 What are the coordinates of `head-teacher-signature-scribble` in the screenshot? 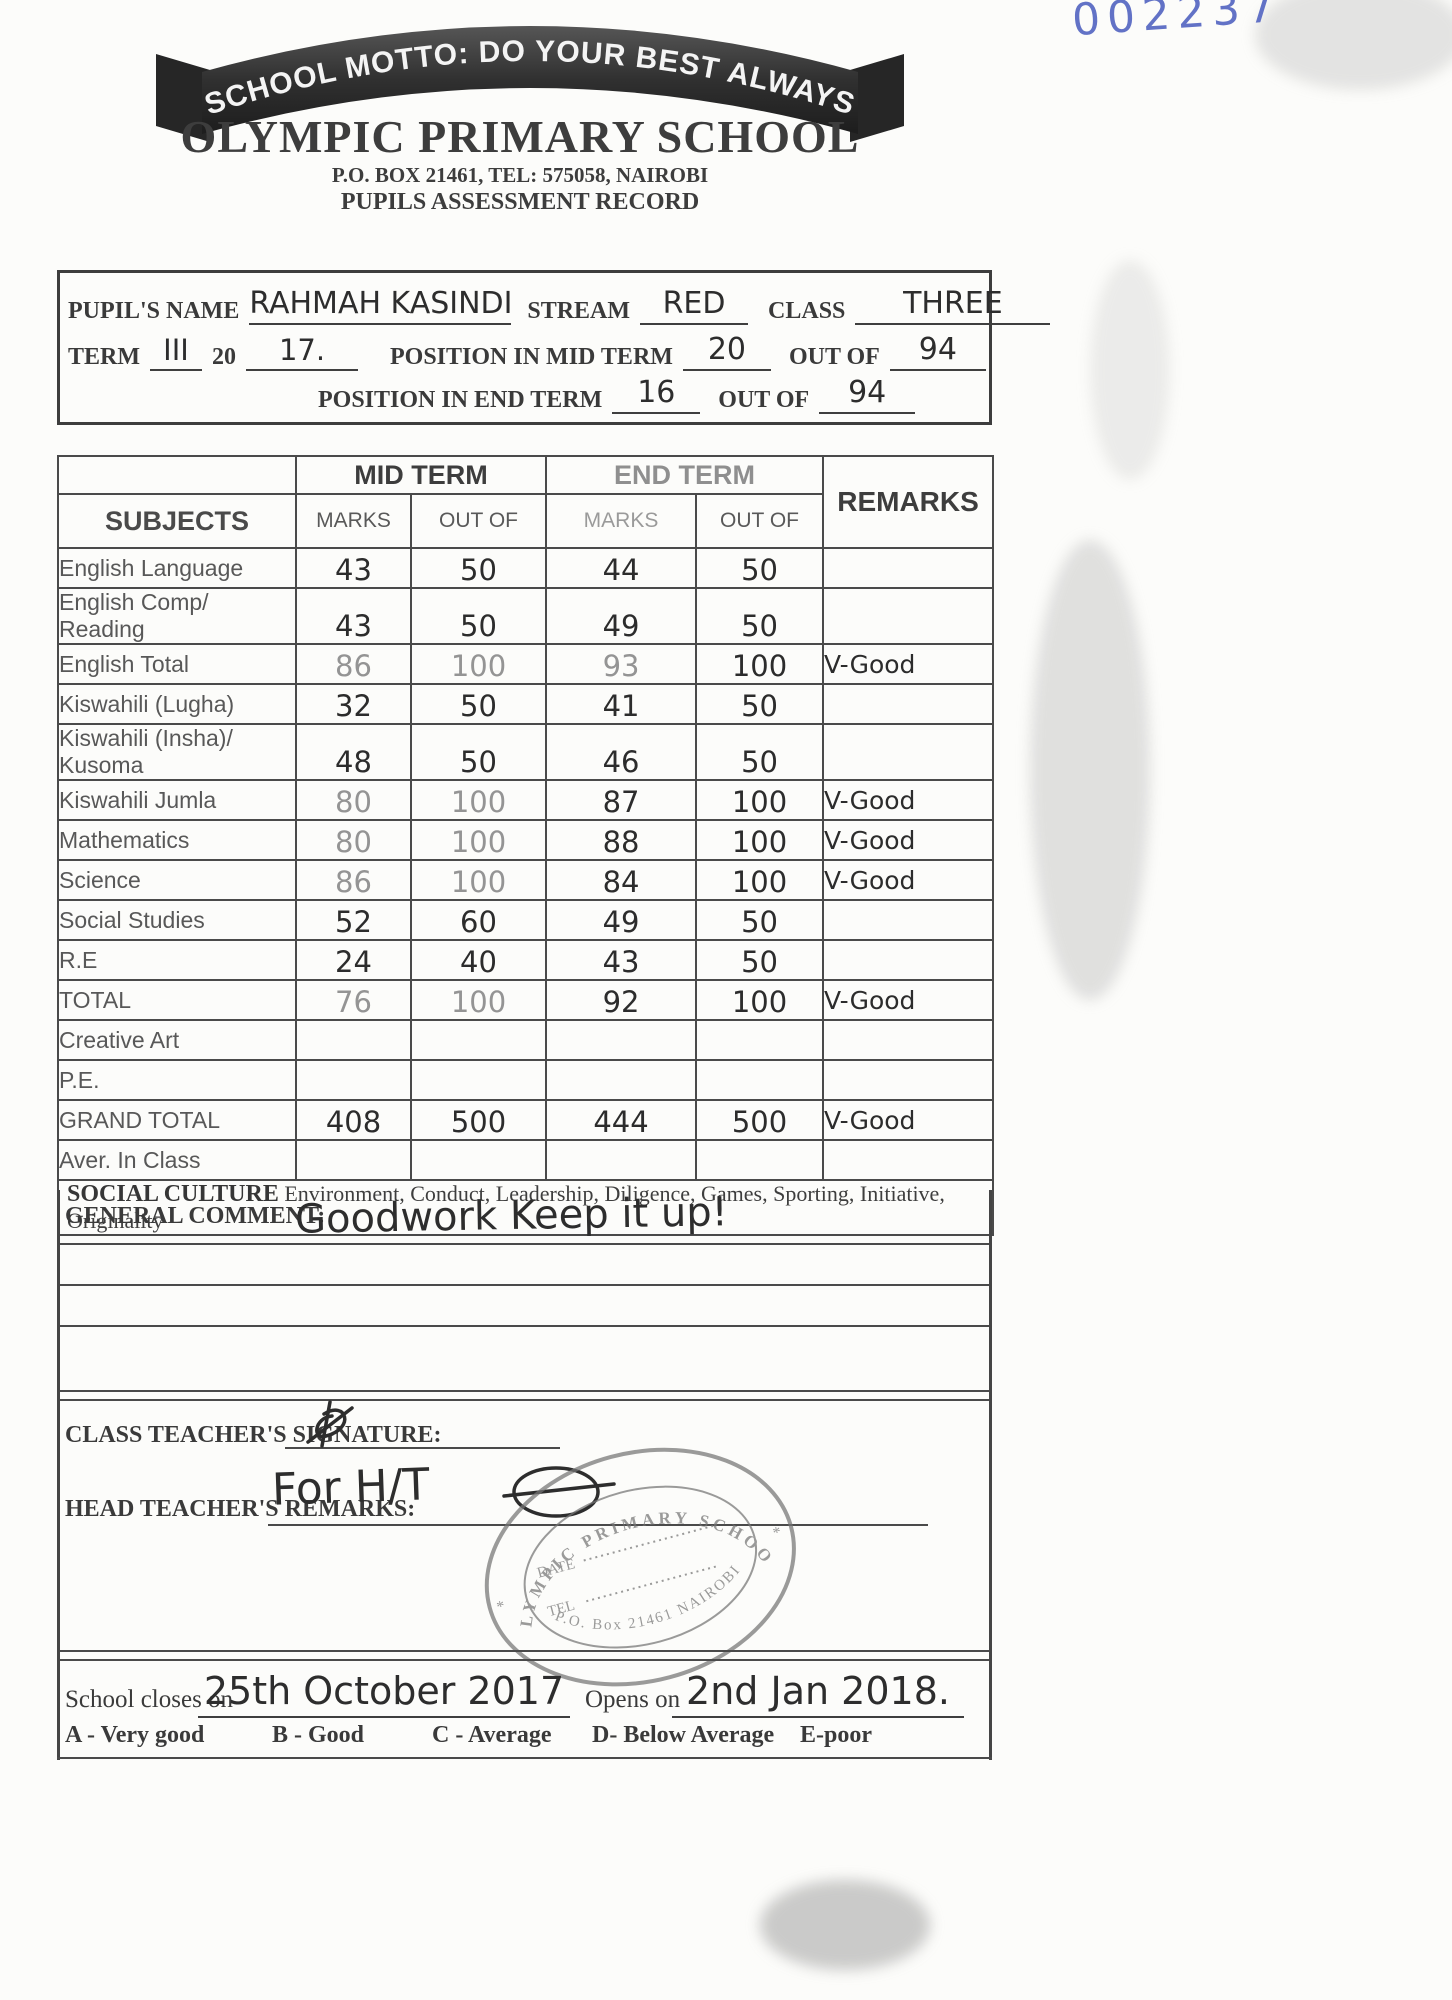 It's located at (559, 1492).